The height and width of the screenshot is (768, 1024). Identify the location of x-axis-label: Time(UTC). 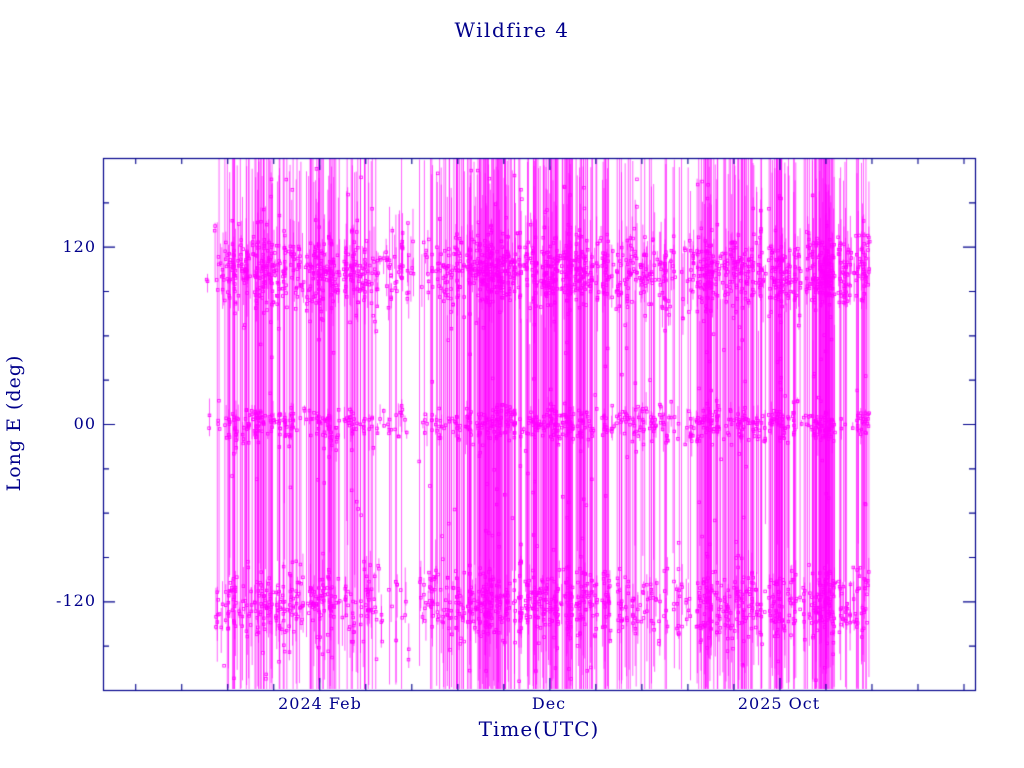
(539, 729).